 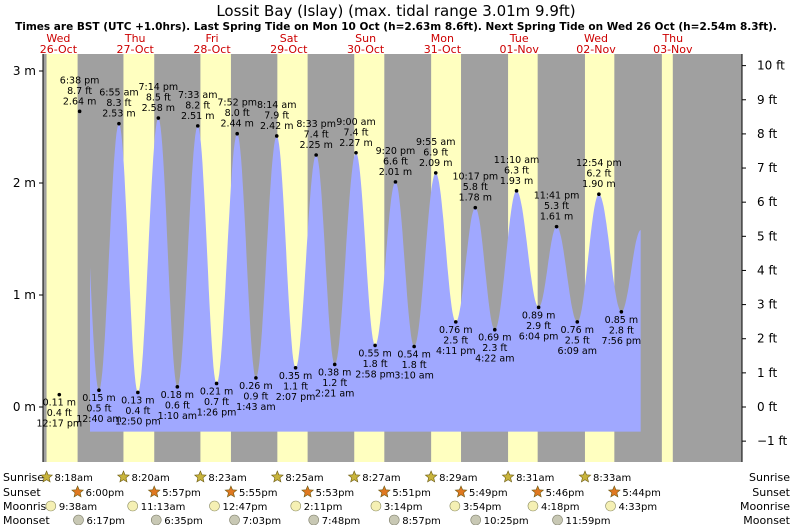 I want to click on day-label-date-3: 29-Oct, so click(x=289, y=49).